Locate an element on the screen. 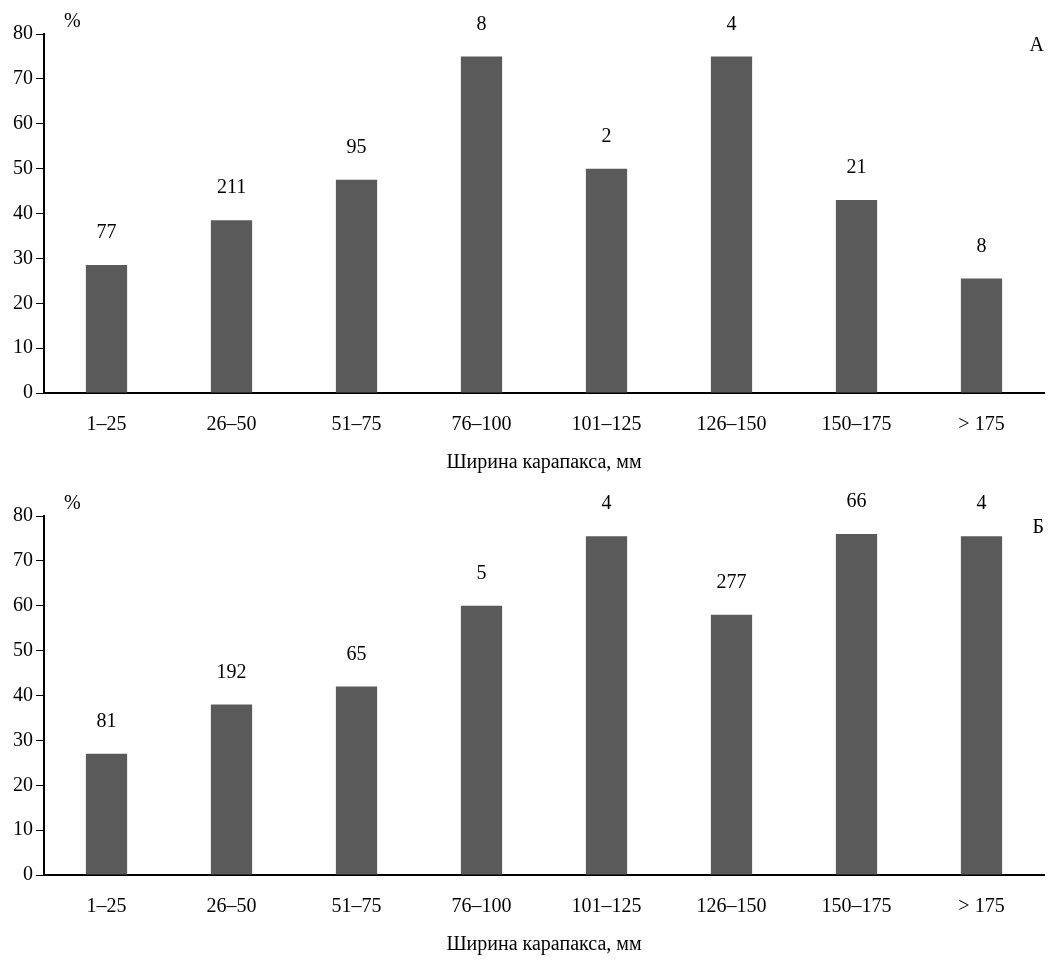  annotation: 95 is located at coordinates (356, 146).